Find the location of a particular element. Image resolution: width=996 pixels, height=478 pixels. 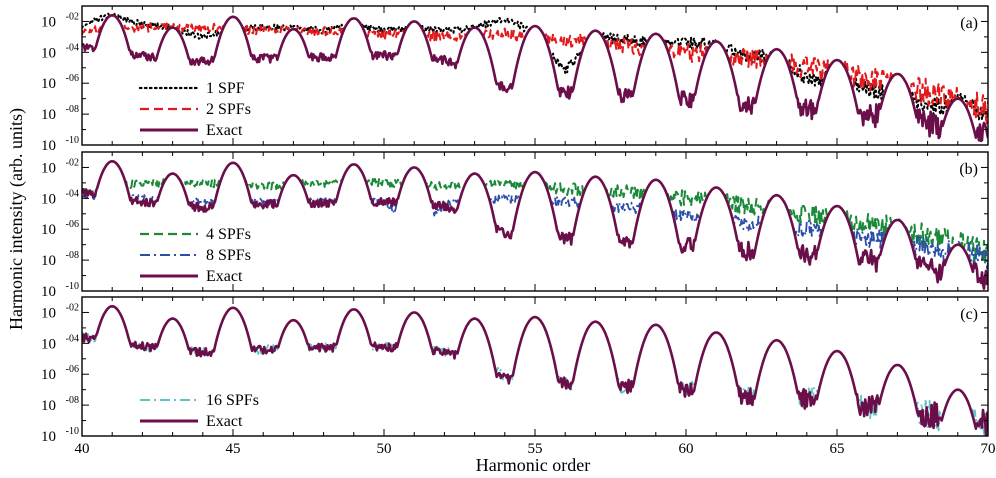

x-tick-label: 50 is located at coordinates (384, 449).